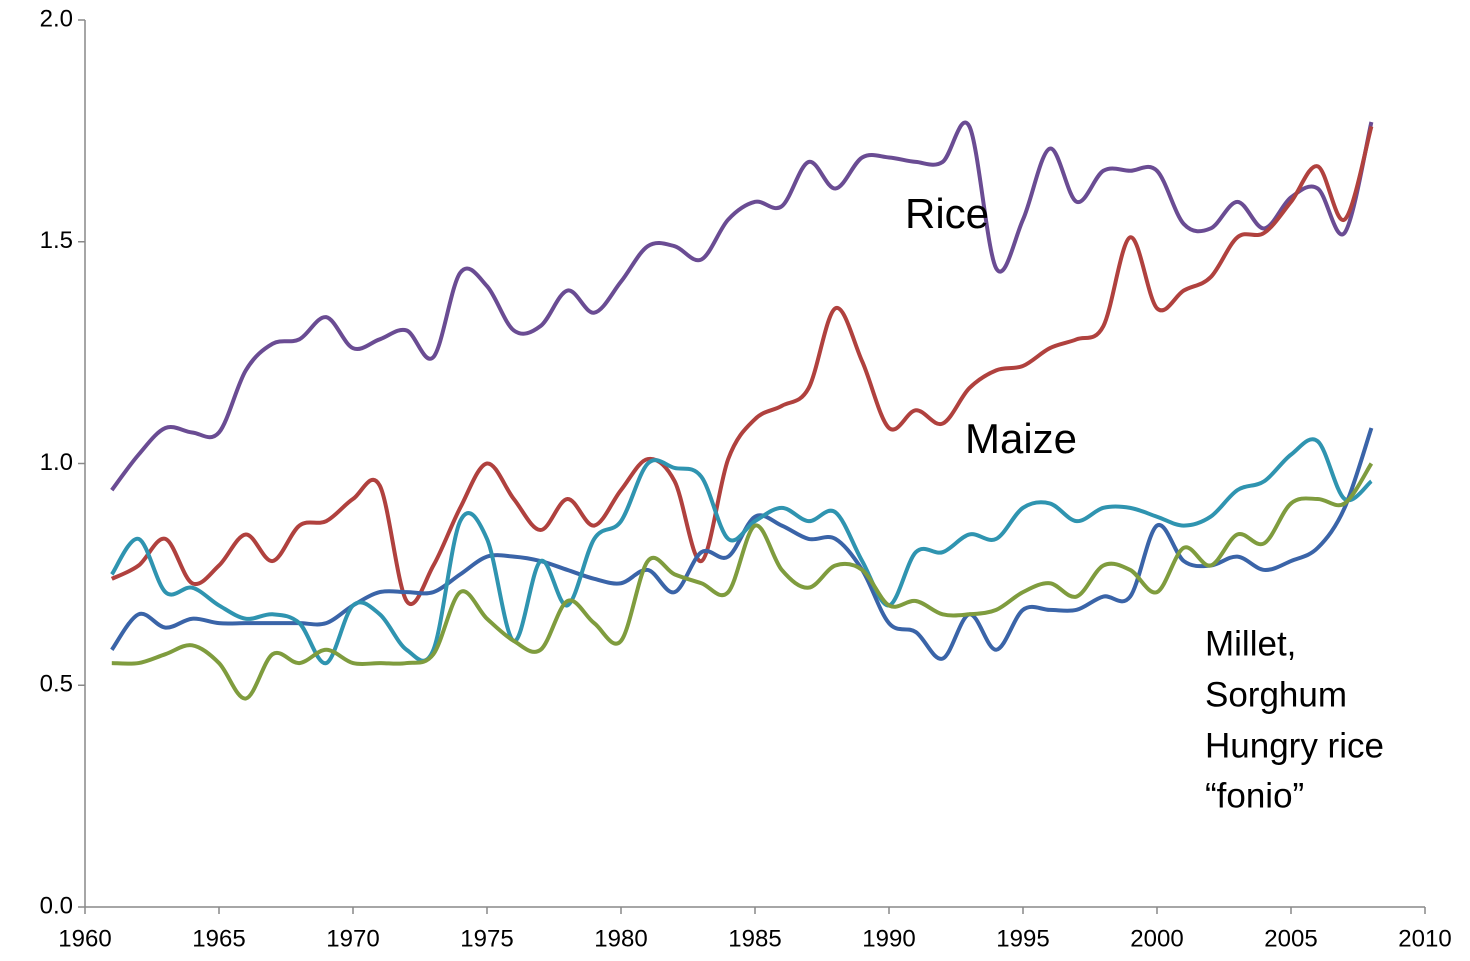 The width and height of the screenshot is (1470, 961). What do you see at coordinates (620, 938) in the screenshot?
I see `x-tick-label: 1980` at bounding box center [620, 938].